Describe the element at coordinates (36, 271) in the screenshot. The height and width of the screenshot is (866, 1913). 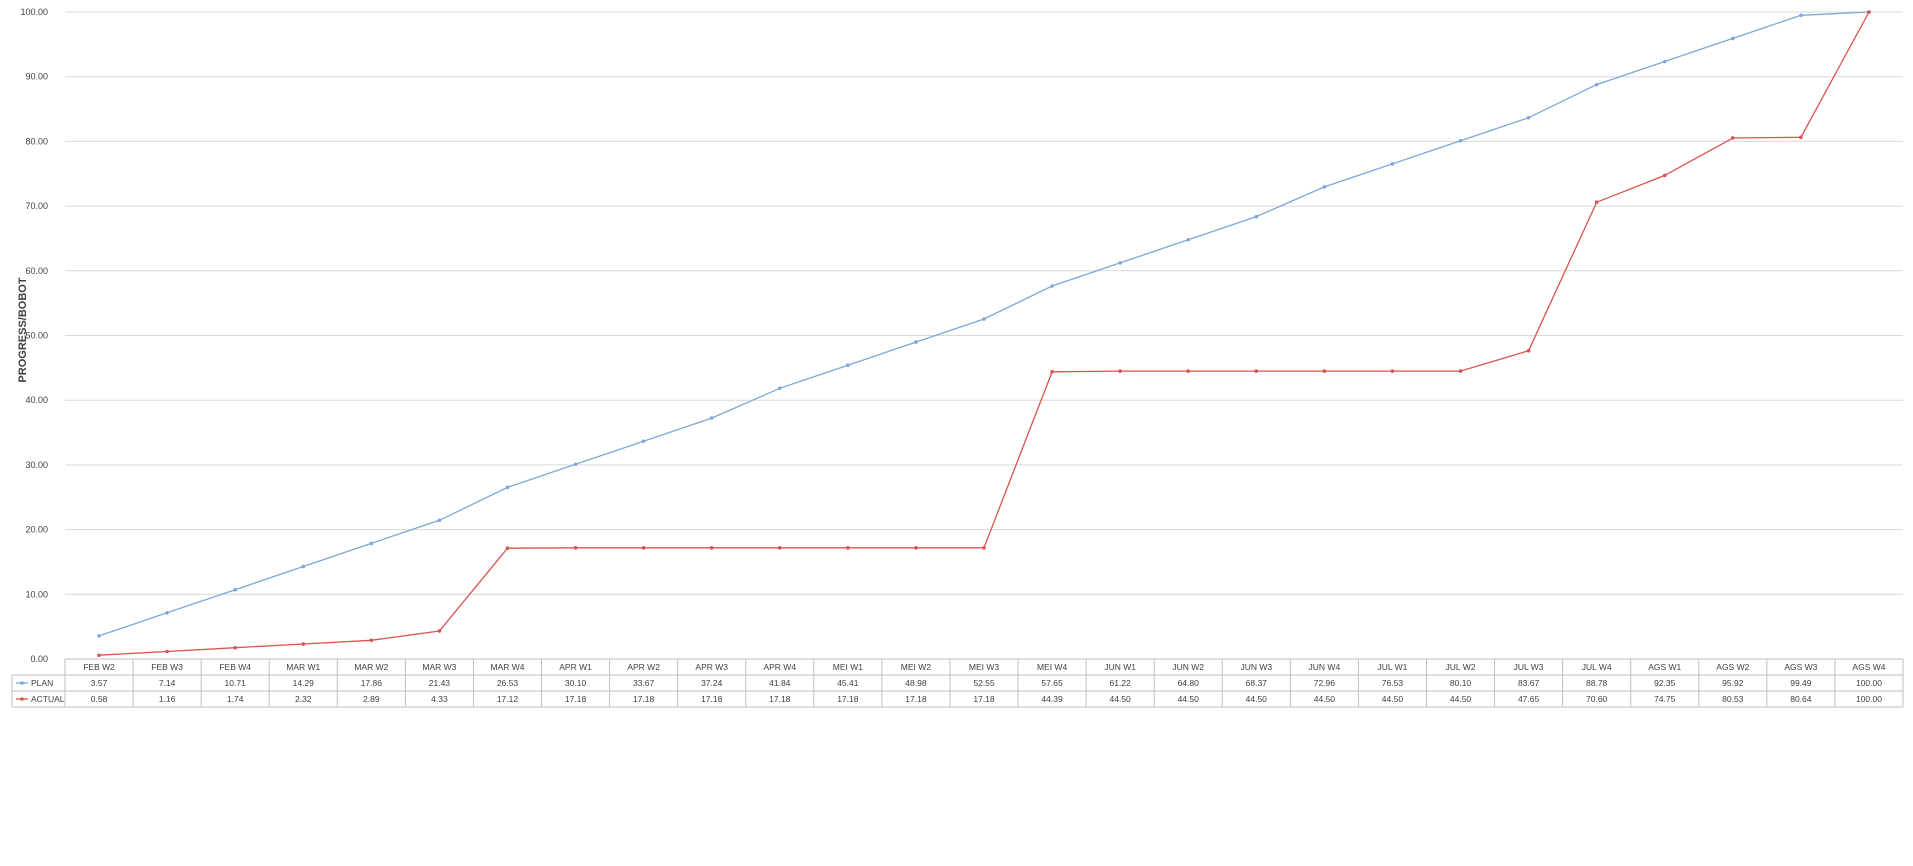
I see `y-tick-label: 60.00` at that location.